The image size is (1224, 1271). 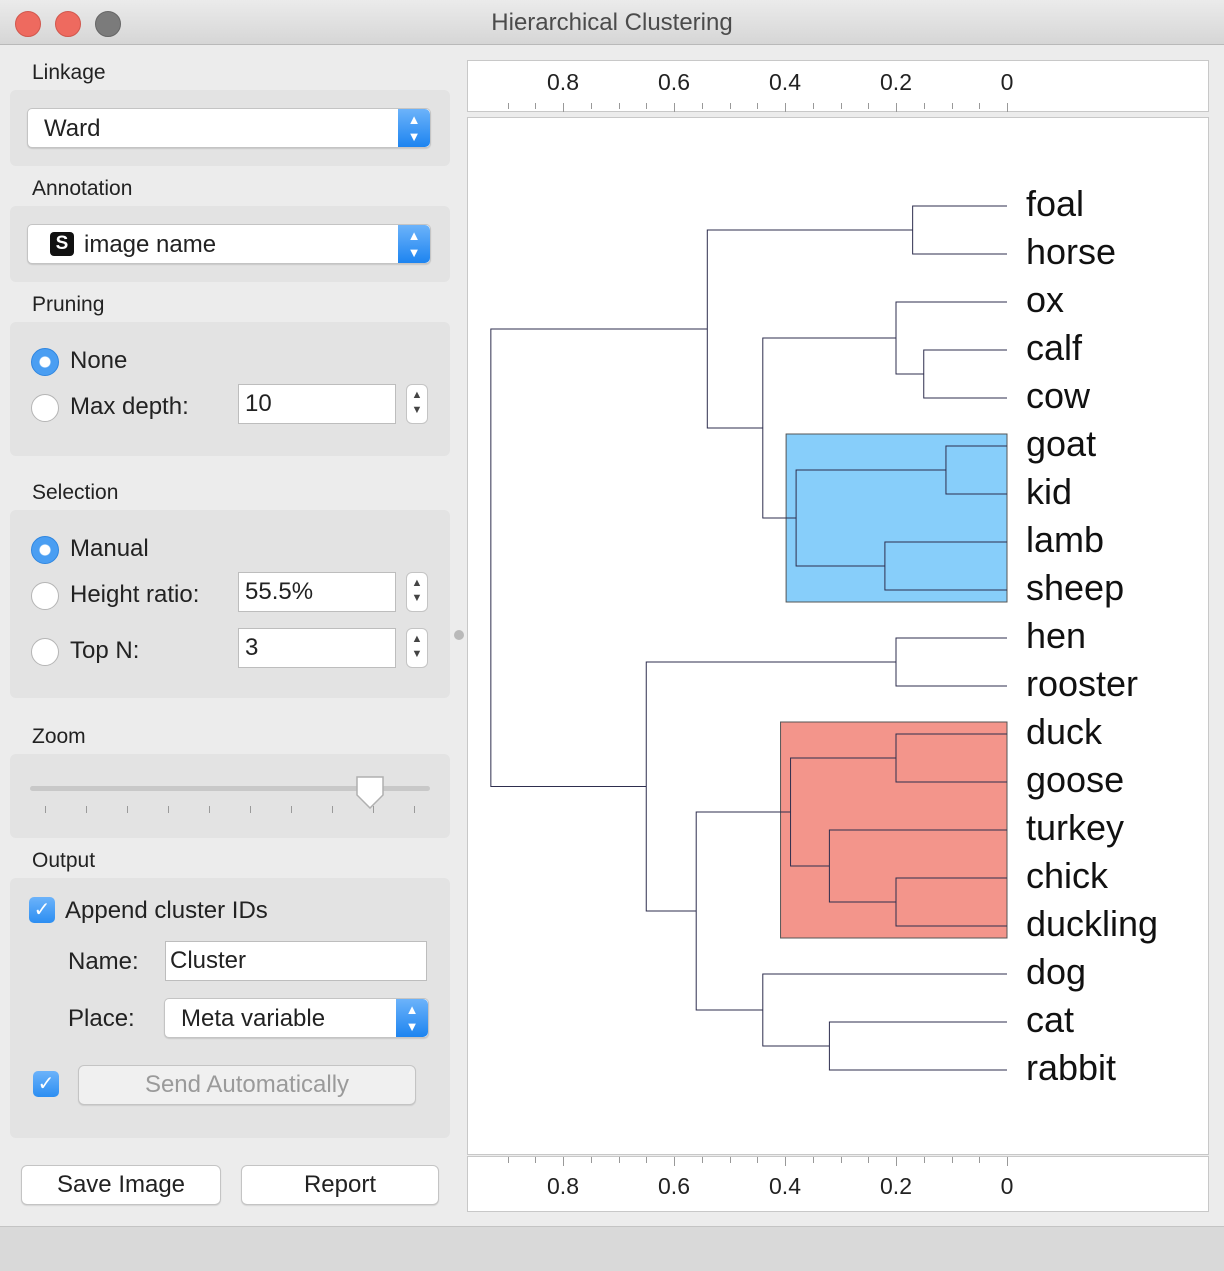 I want to click on annotation-value: image name, so click(x=150, y=244).